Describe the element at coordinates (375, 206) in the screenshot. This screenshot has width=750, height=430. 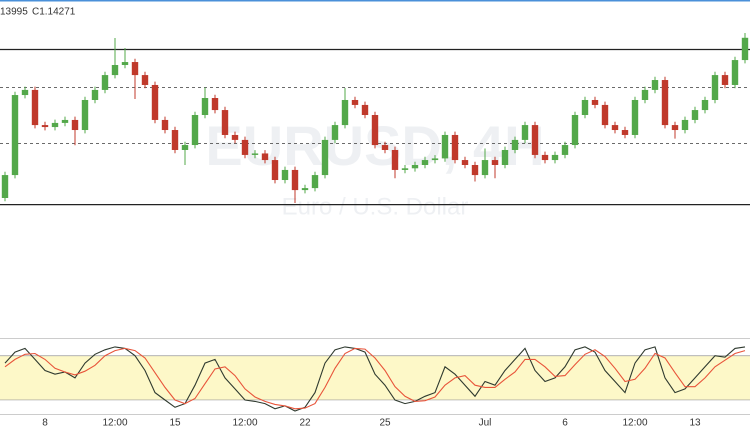
I see `watermark-description: Euro / U.S. Dollar` at that location.